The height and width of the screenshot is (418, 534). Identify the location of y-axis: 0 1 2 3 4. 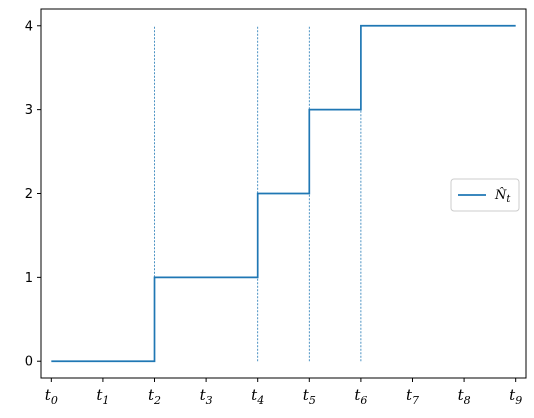
(33, 194).